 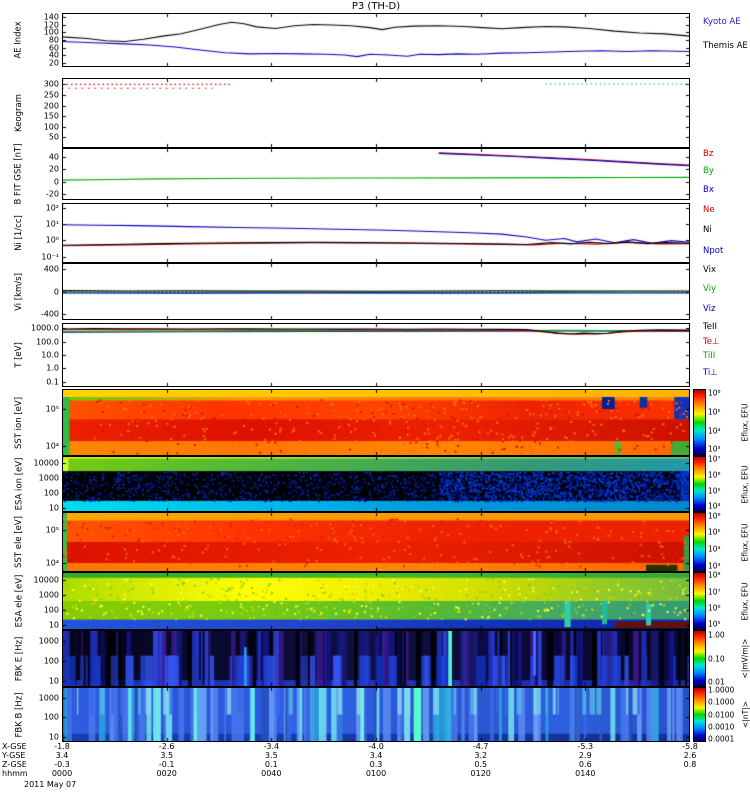 I want to click on panel-density: Ni [1/cc] 10² 10¹ 10⁰ 10⁻¹ Ne Ni Npot, so click(x=368, y=233).